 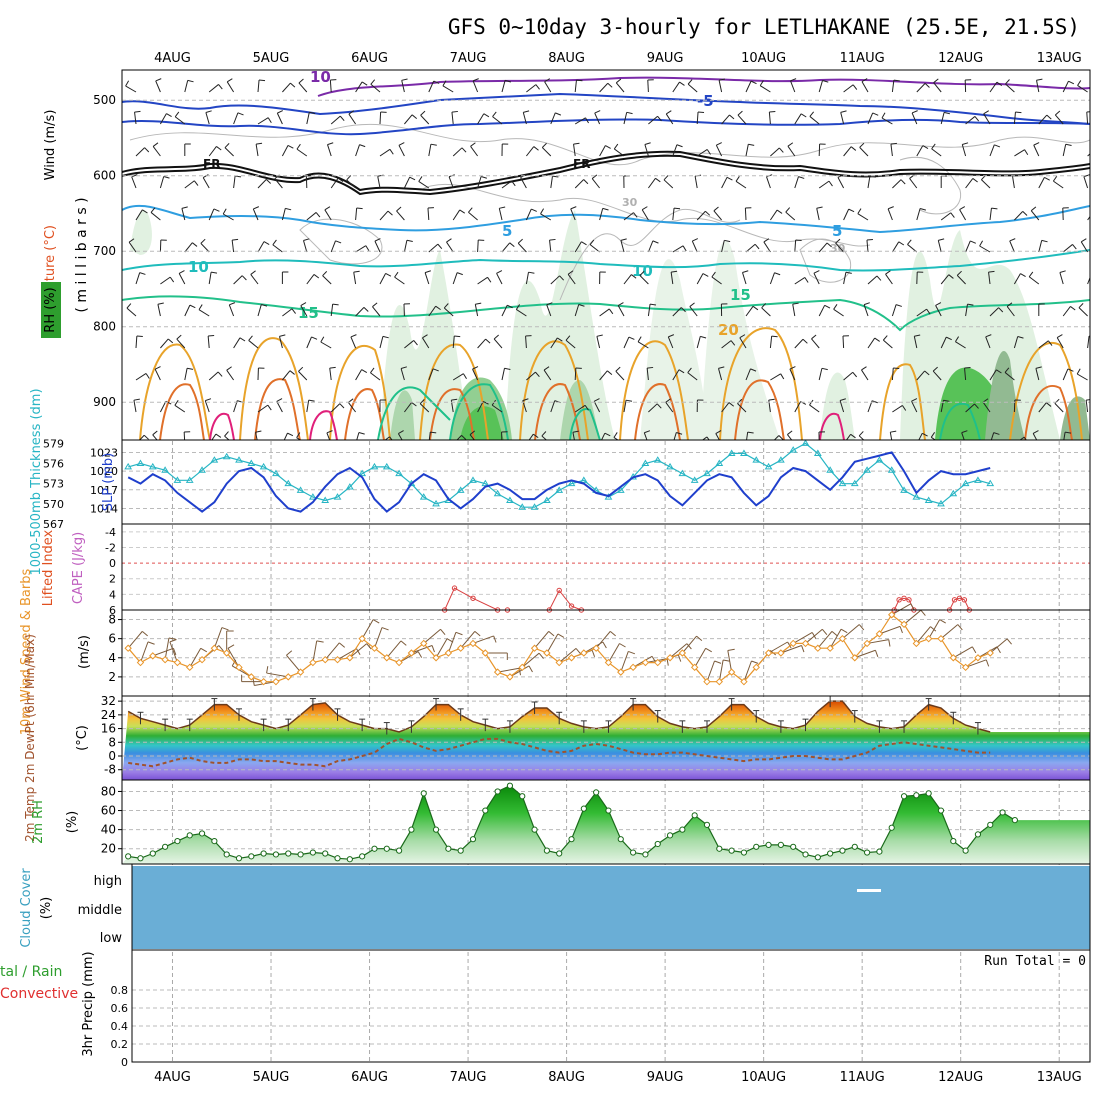 I want to click on thickness-tick: 567, so click(x=53, y=524).